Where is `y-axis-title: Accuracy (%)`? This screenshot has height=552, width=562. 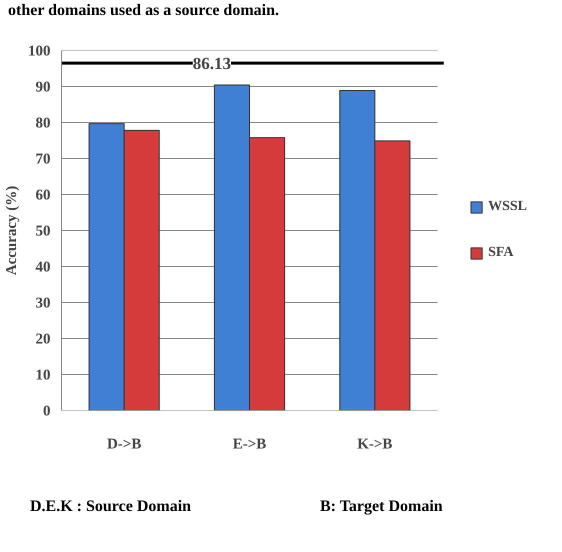
y-axis-title: Accuracy (%) is located at coordinates (12, 231).